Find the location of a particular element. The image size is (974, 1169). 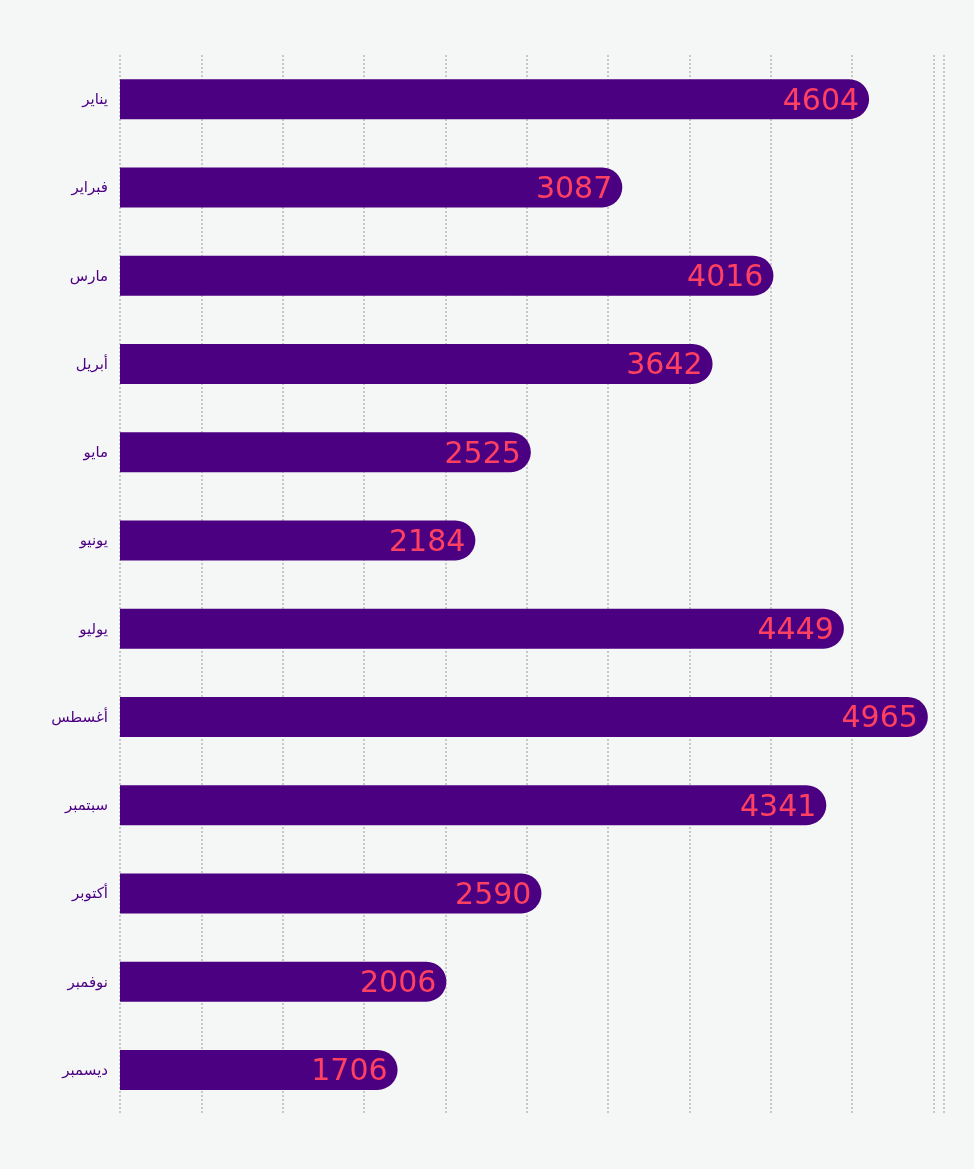

data-label: 4016 is located at coordinates (725, 276).